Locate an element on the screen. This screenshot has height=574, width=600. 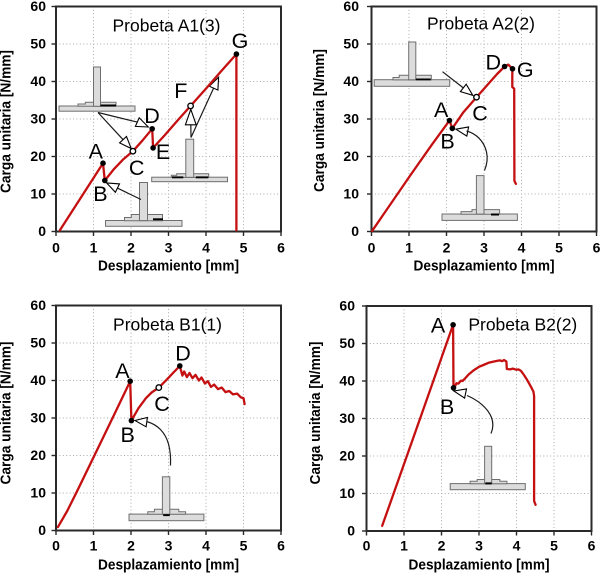
svg-text: Probeta B2(2) is located at coordinates (522, 325).